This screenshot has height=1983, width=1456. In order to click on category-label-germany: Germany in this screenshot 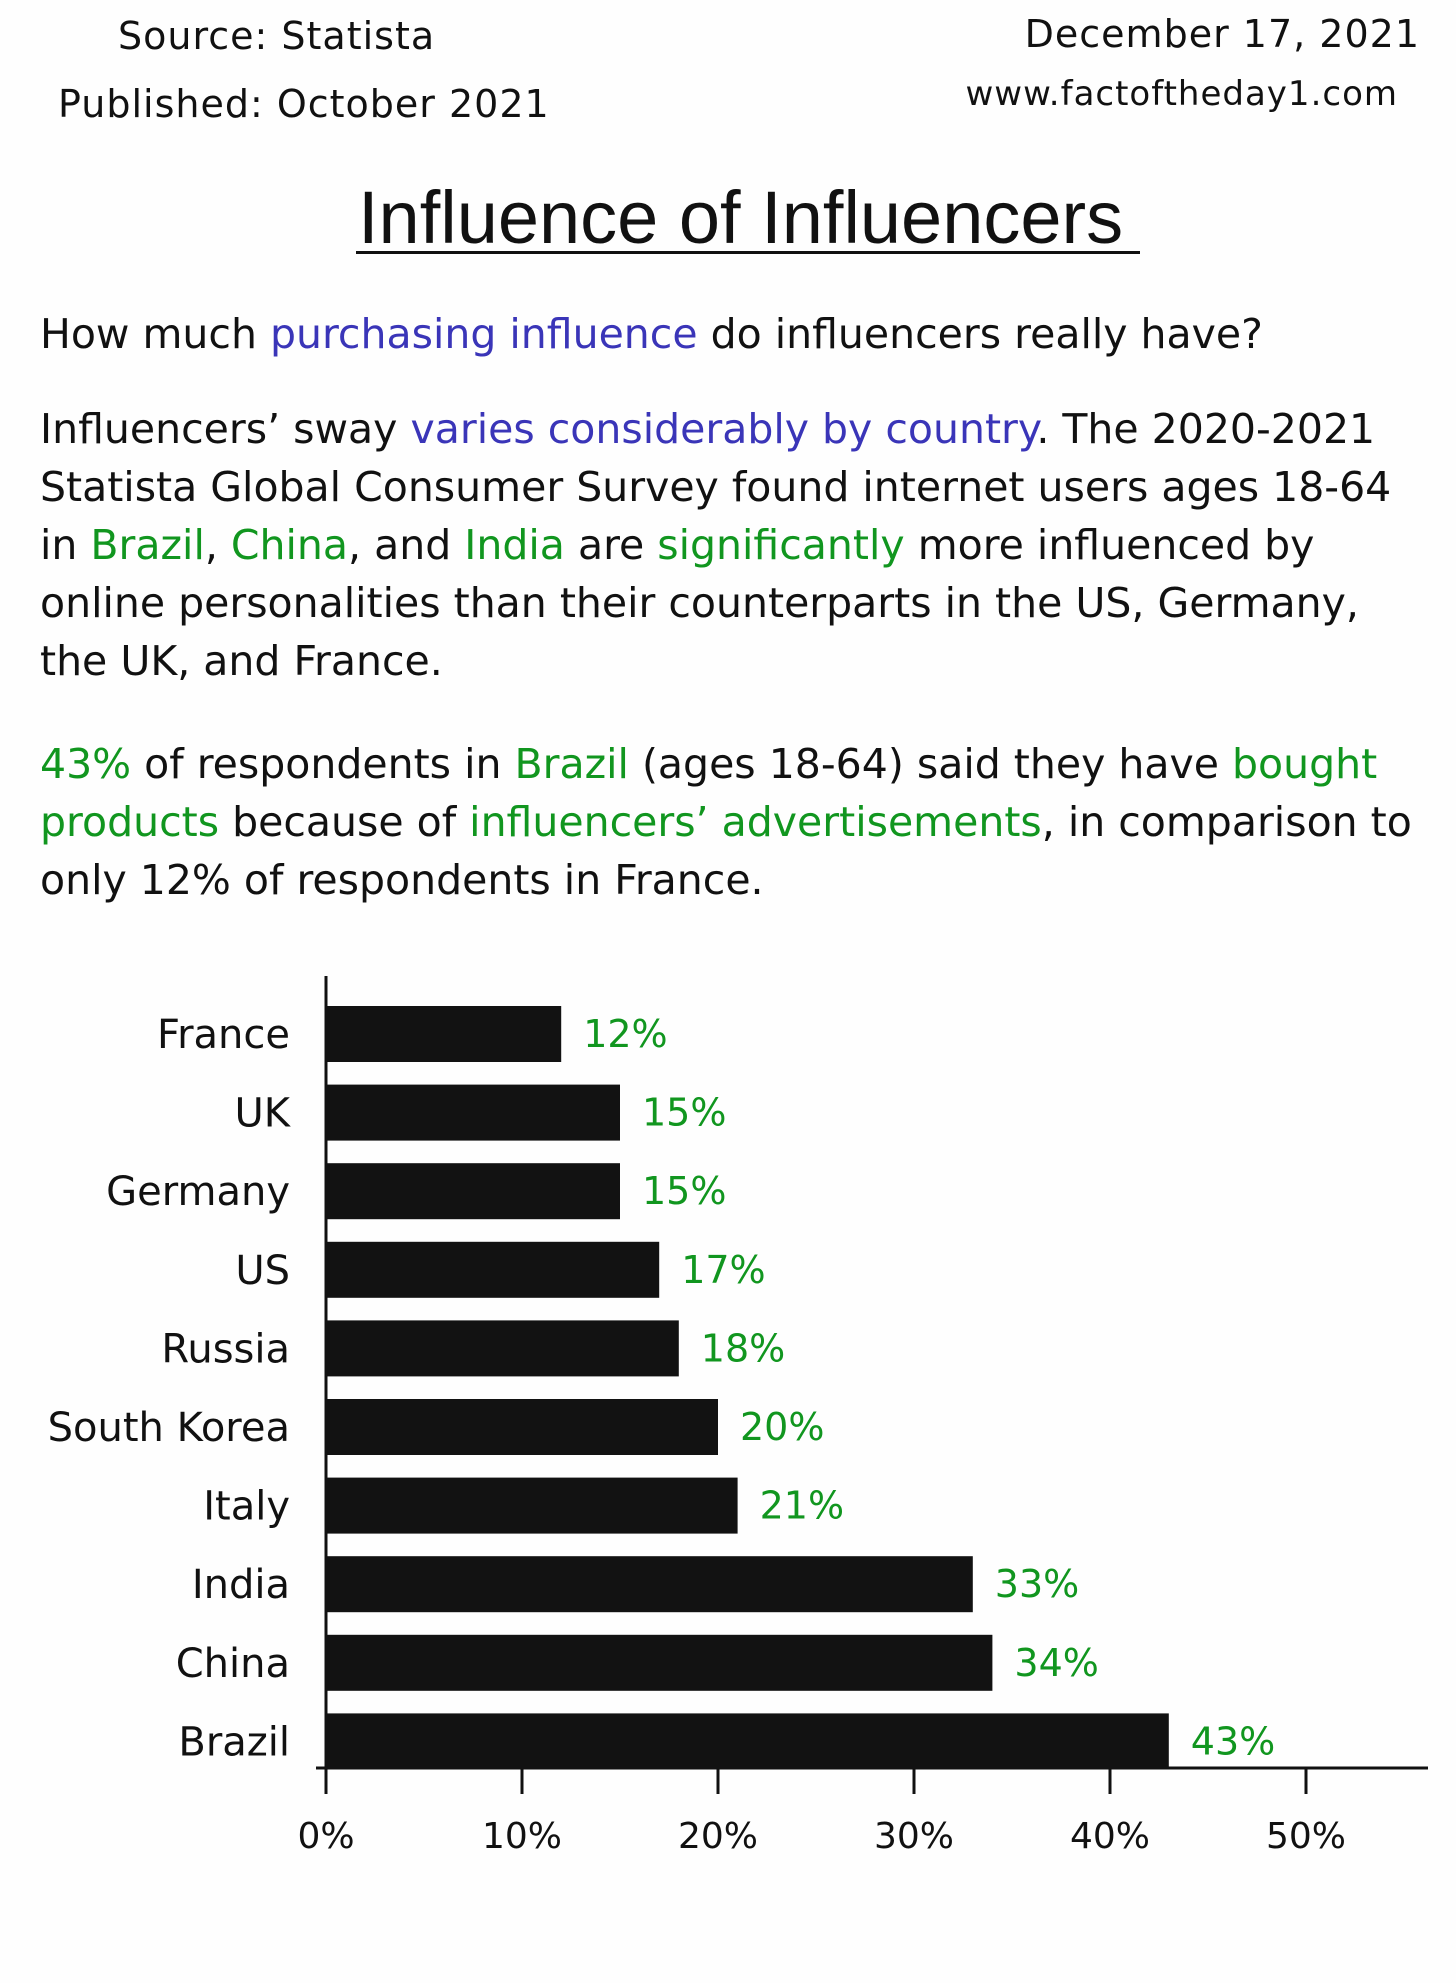, I will do `click(198, 1192)`.